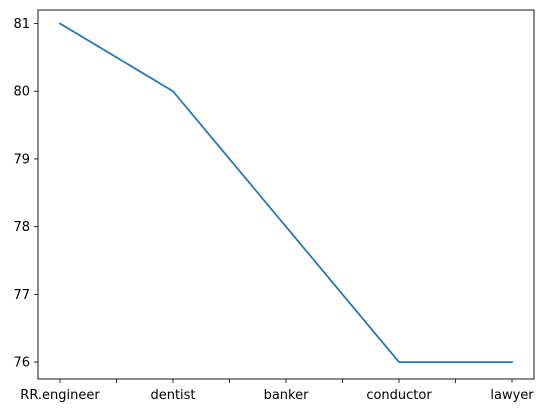  Describe the element at coordinates (172, 395) in the screenshot. I see `x-tick-label: dentist` at that location.